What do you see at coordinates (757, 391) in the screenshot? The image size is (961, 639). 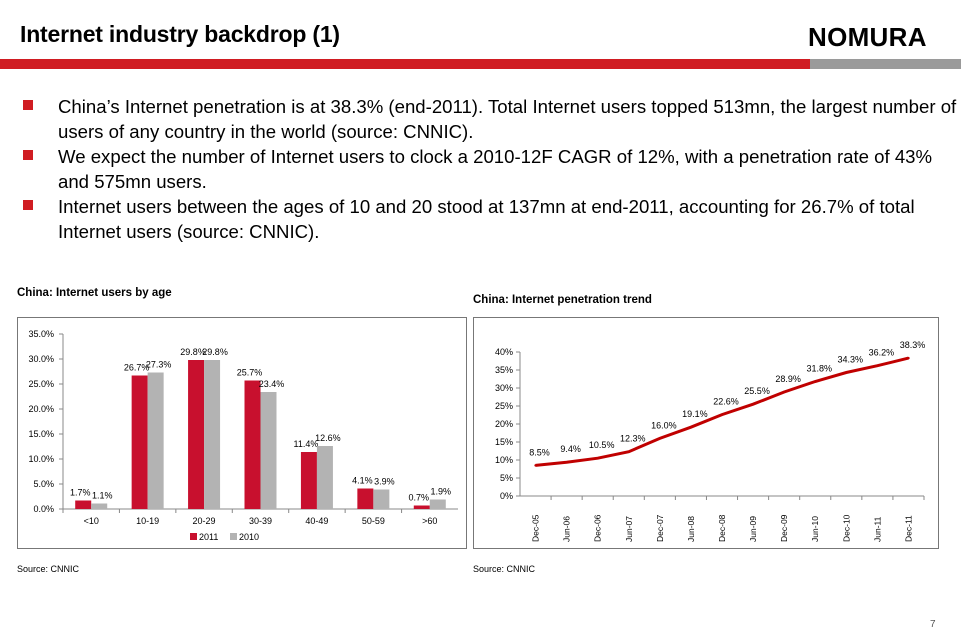 I see `line-data-label: 25.5%` at bounding box center [757, 391].